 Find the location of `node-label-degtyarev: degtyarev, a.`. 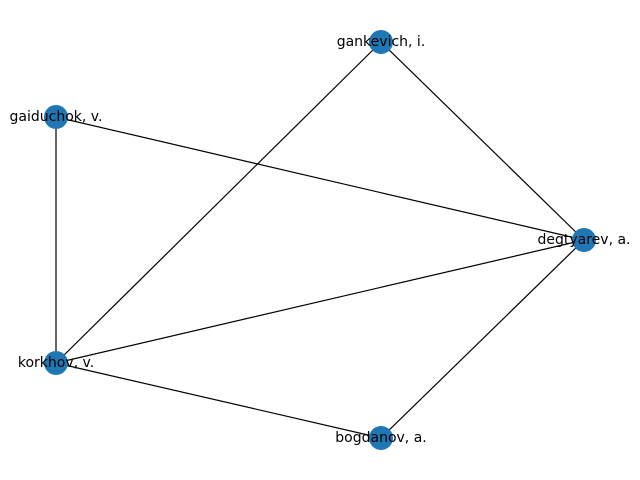

node-label-degtyarev: degtyarev, a. is located at coordinates (583, 240).